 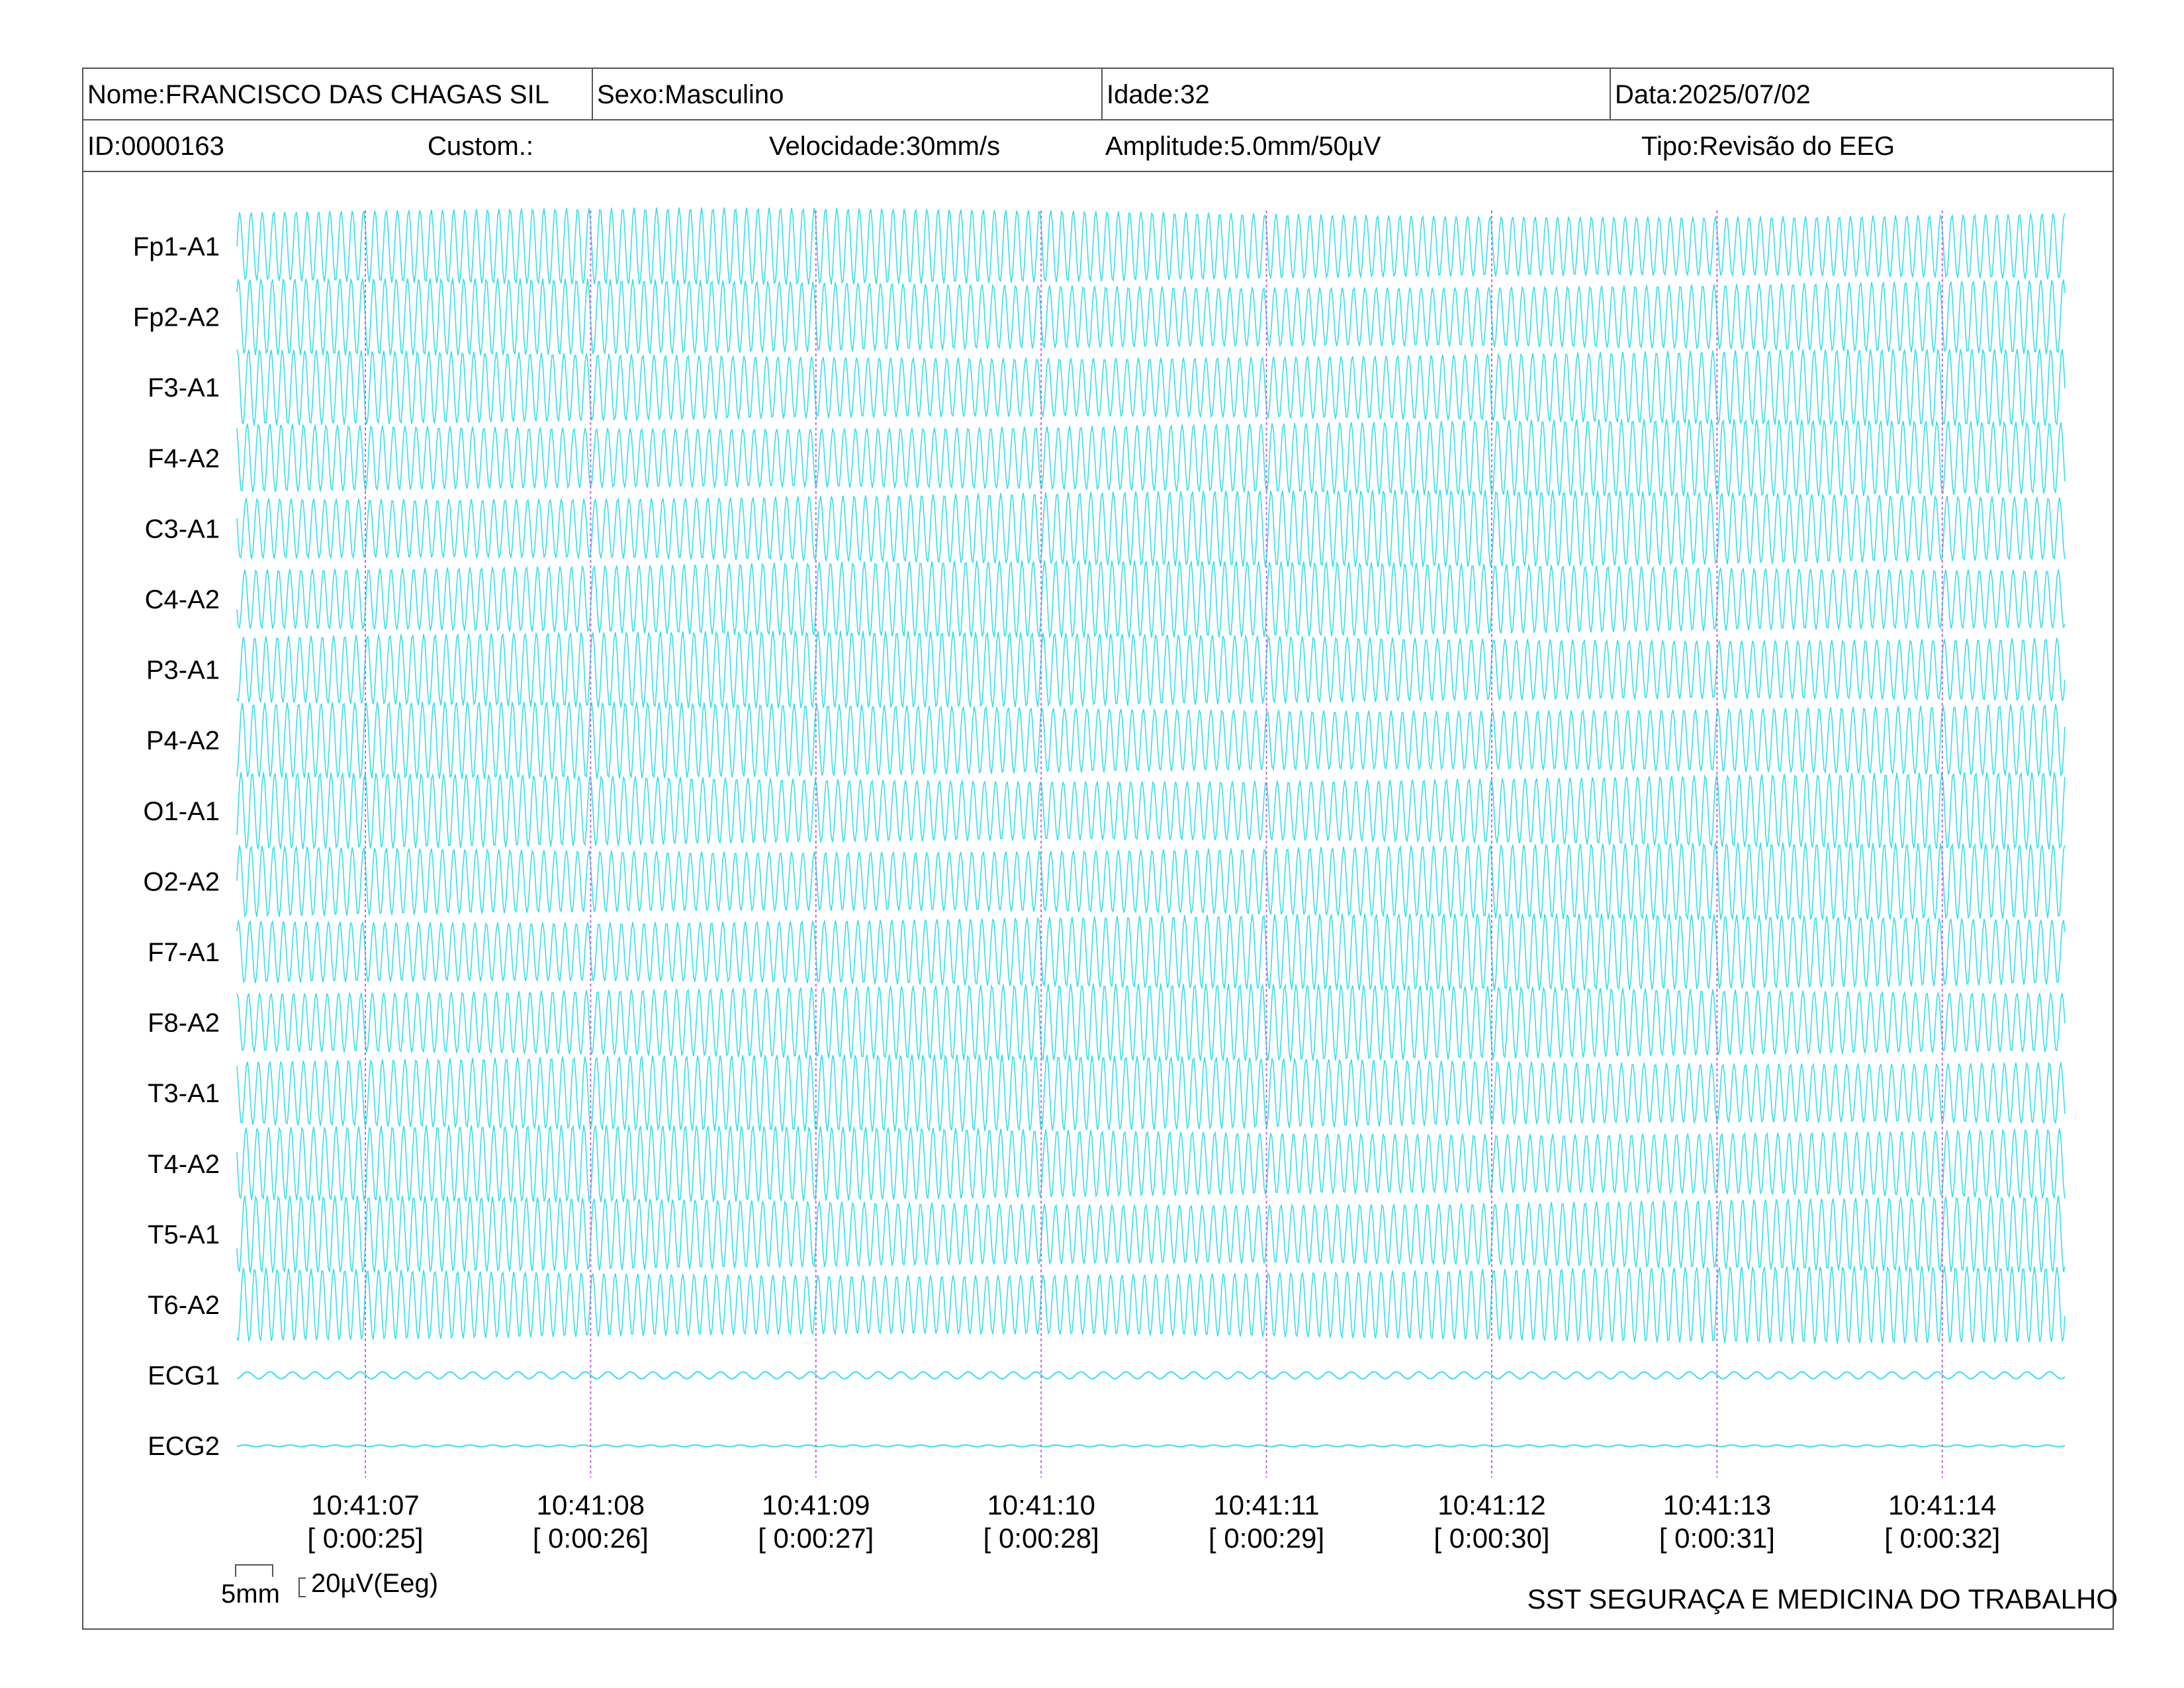 I want to click on time-clock-label: 10:41:14, so click(x=1942, y=1505).